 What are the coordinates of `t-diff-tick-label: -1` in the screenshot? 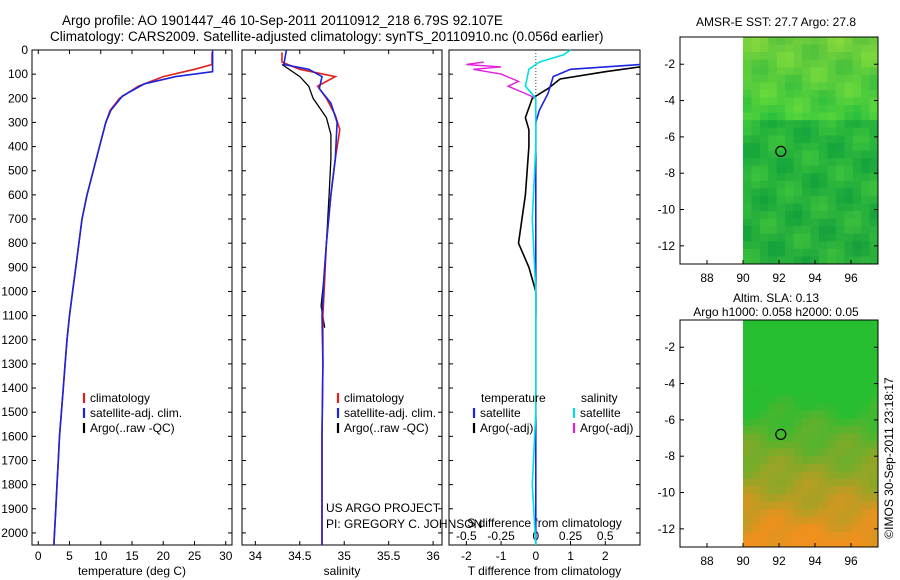 It's located at (501, 556).